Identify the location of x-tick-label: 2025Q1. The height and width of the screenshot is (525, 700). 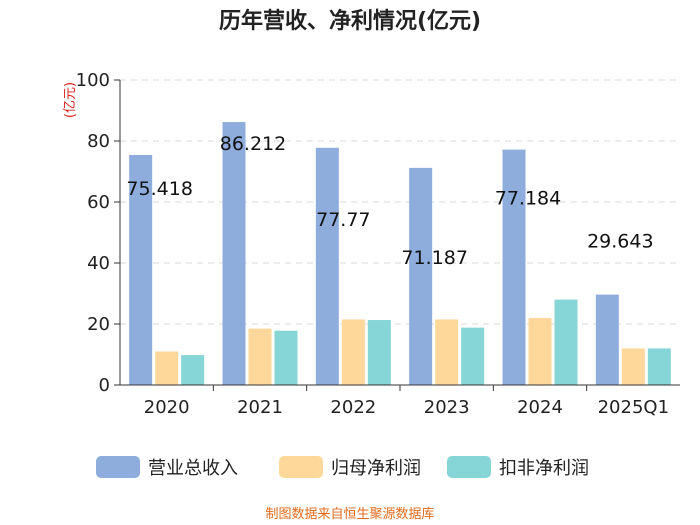
(633, 407).